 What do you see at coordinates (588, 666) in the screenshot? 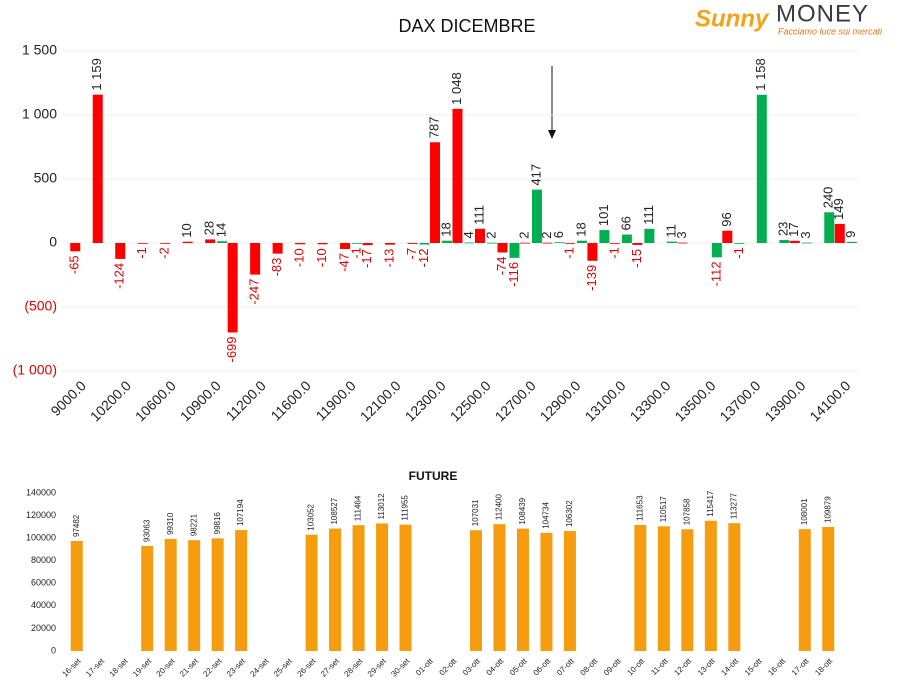
I see `x-tick-label: 08-ott` at bounding box center [588, 666].